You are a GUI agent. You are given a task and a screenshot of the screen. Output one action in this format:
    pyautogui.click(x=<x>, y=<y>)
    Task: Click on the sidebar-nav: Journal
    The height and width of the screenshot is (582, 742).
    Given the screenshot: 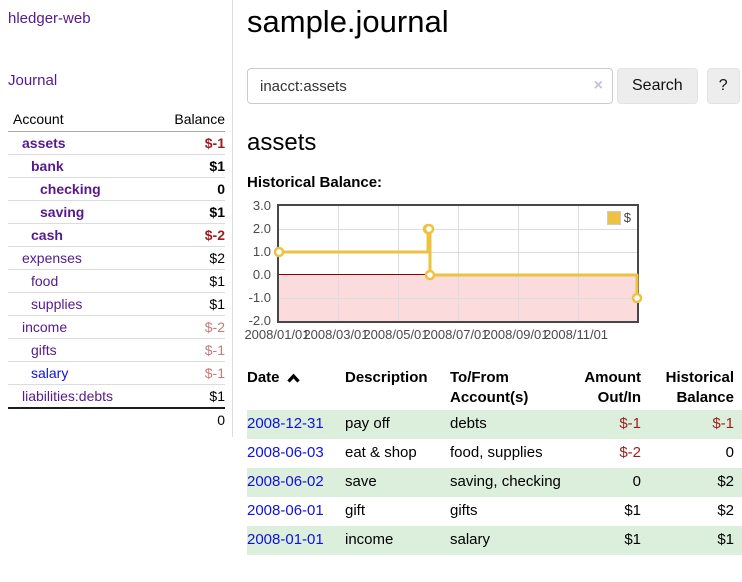 What is the action you would take?
    pyautogui.click(x=116, y=58)
    